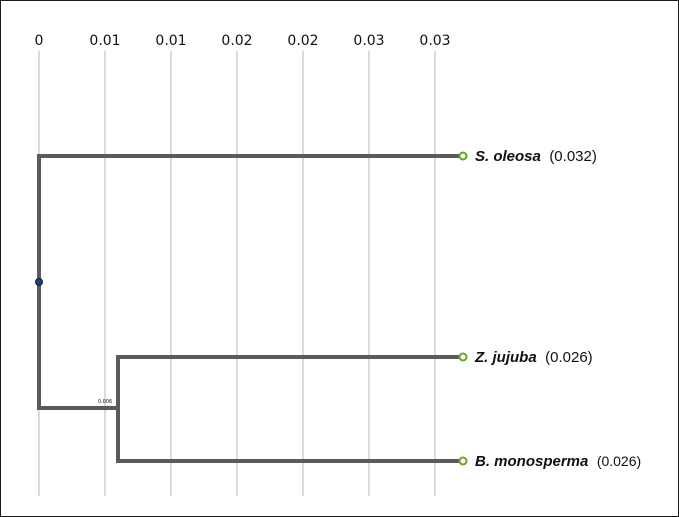  I want to click on leaf-label: S. oleosa (0.032), so click(536, 156).